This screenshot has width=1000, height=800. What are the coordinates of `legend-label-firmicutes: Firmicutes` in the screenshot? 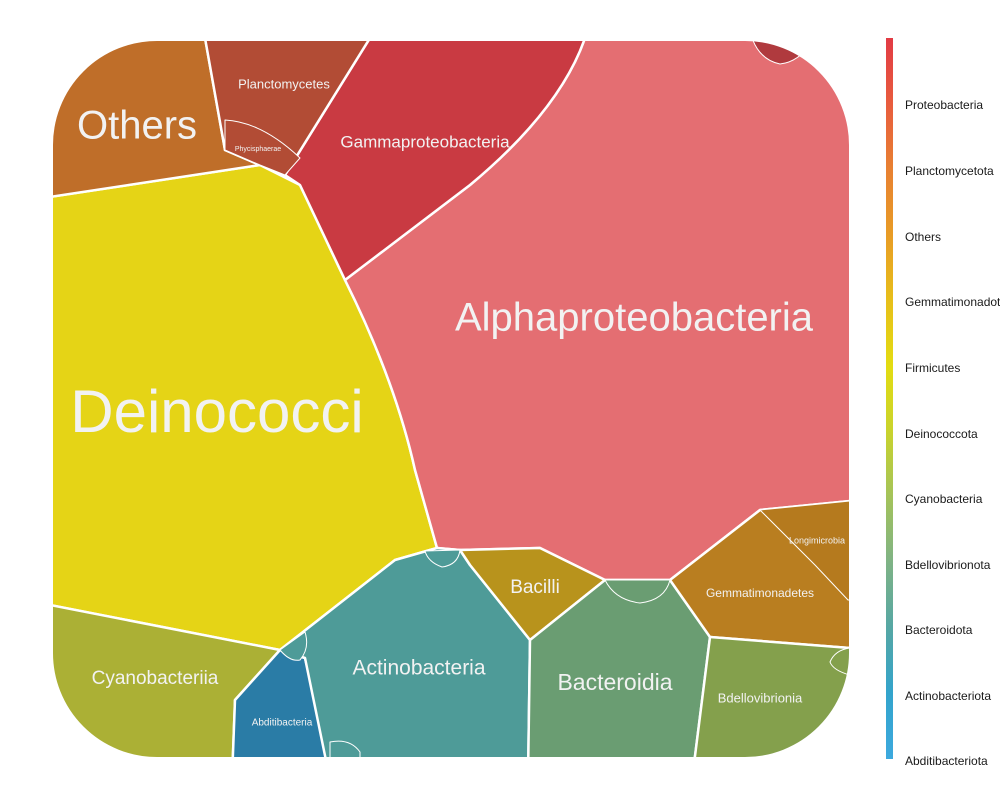 It's located at (933, 368).